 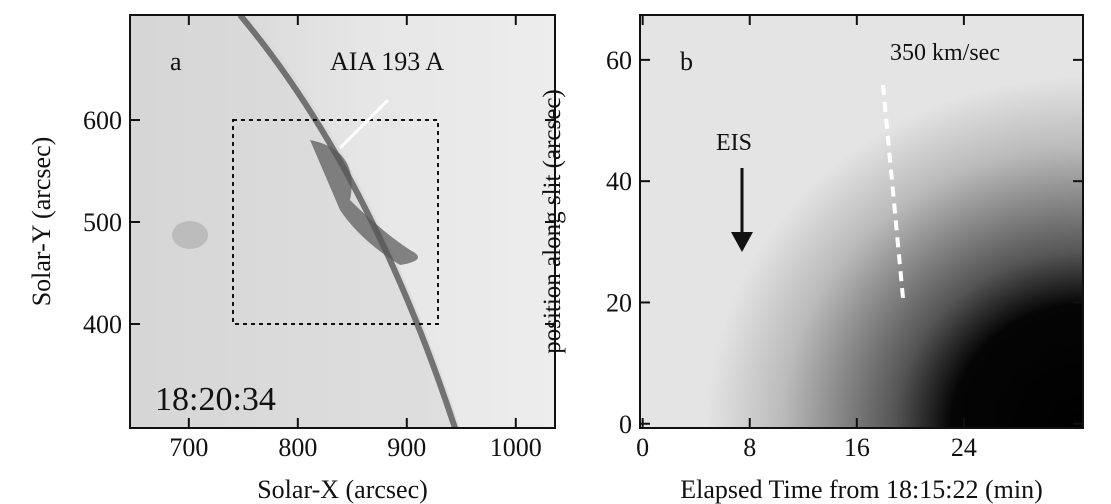 What do you see at coordinates (619, 60) in the screenshot?
I see `y-tick-label: 60` at bounding box center [619, 60].